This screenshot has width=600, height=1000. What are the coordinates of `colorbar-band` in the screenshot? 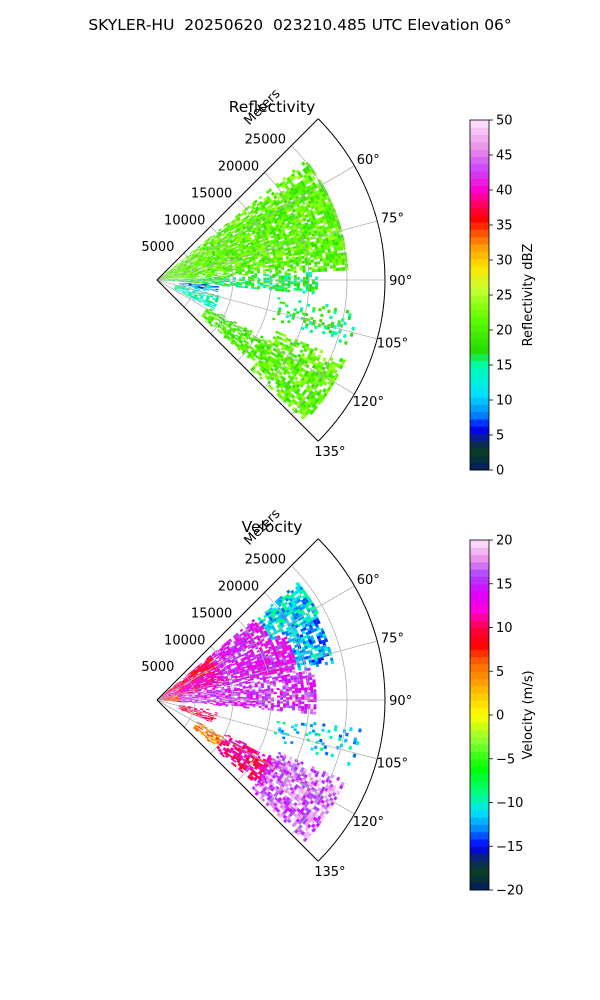 It's located at (479, 138).